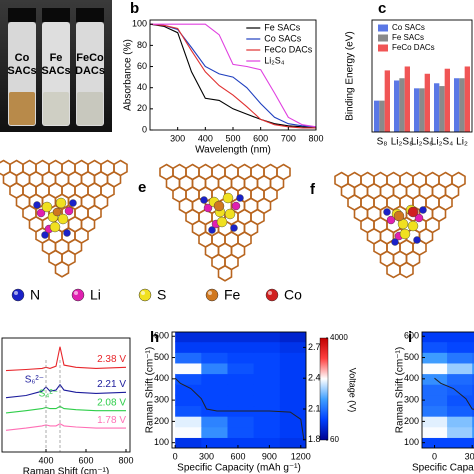 The width and height of the screenshot is (474, 474). What do you see at coordinates (161, 357) in the screenshot?
I see `y-tick-label: 500` at bounding box center [161, 357].